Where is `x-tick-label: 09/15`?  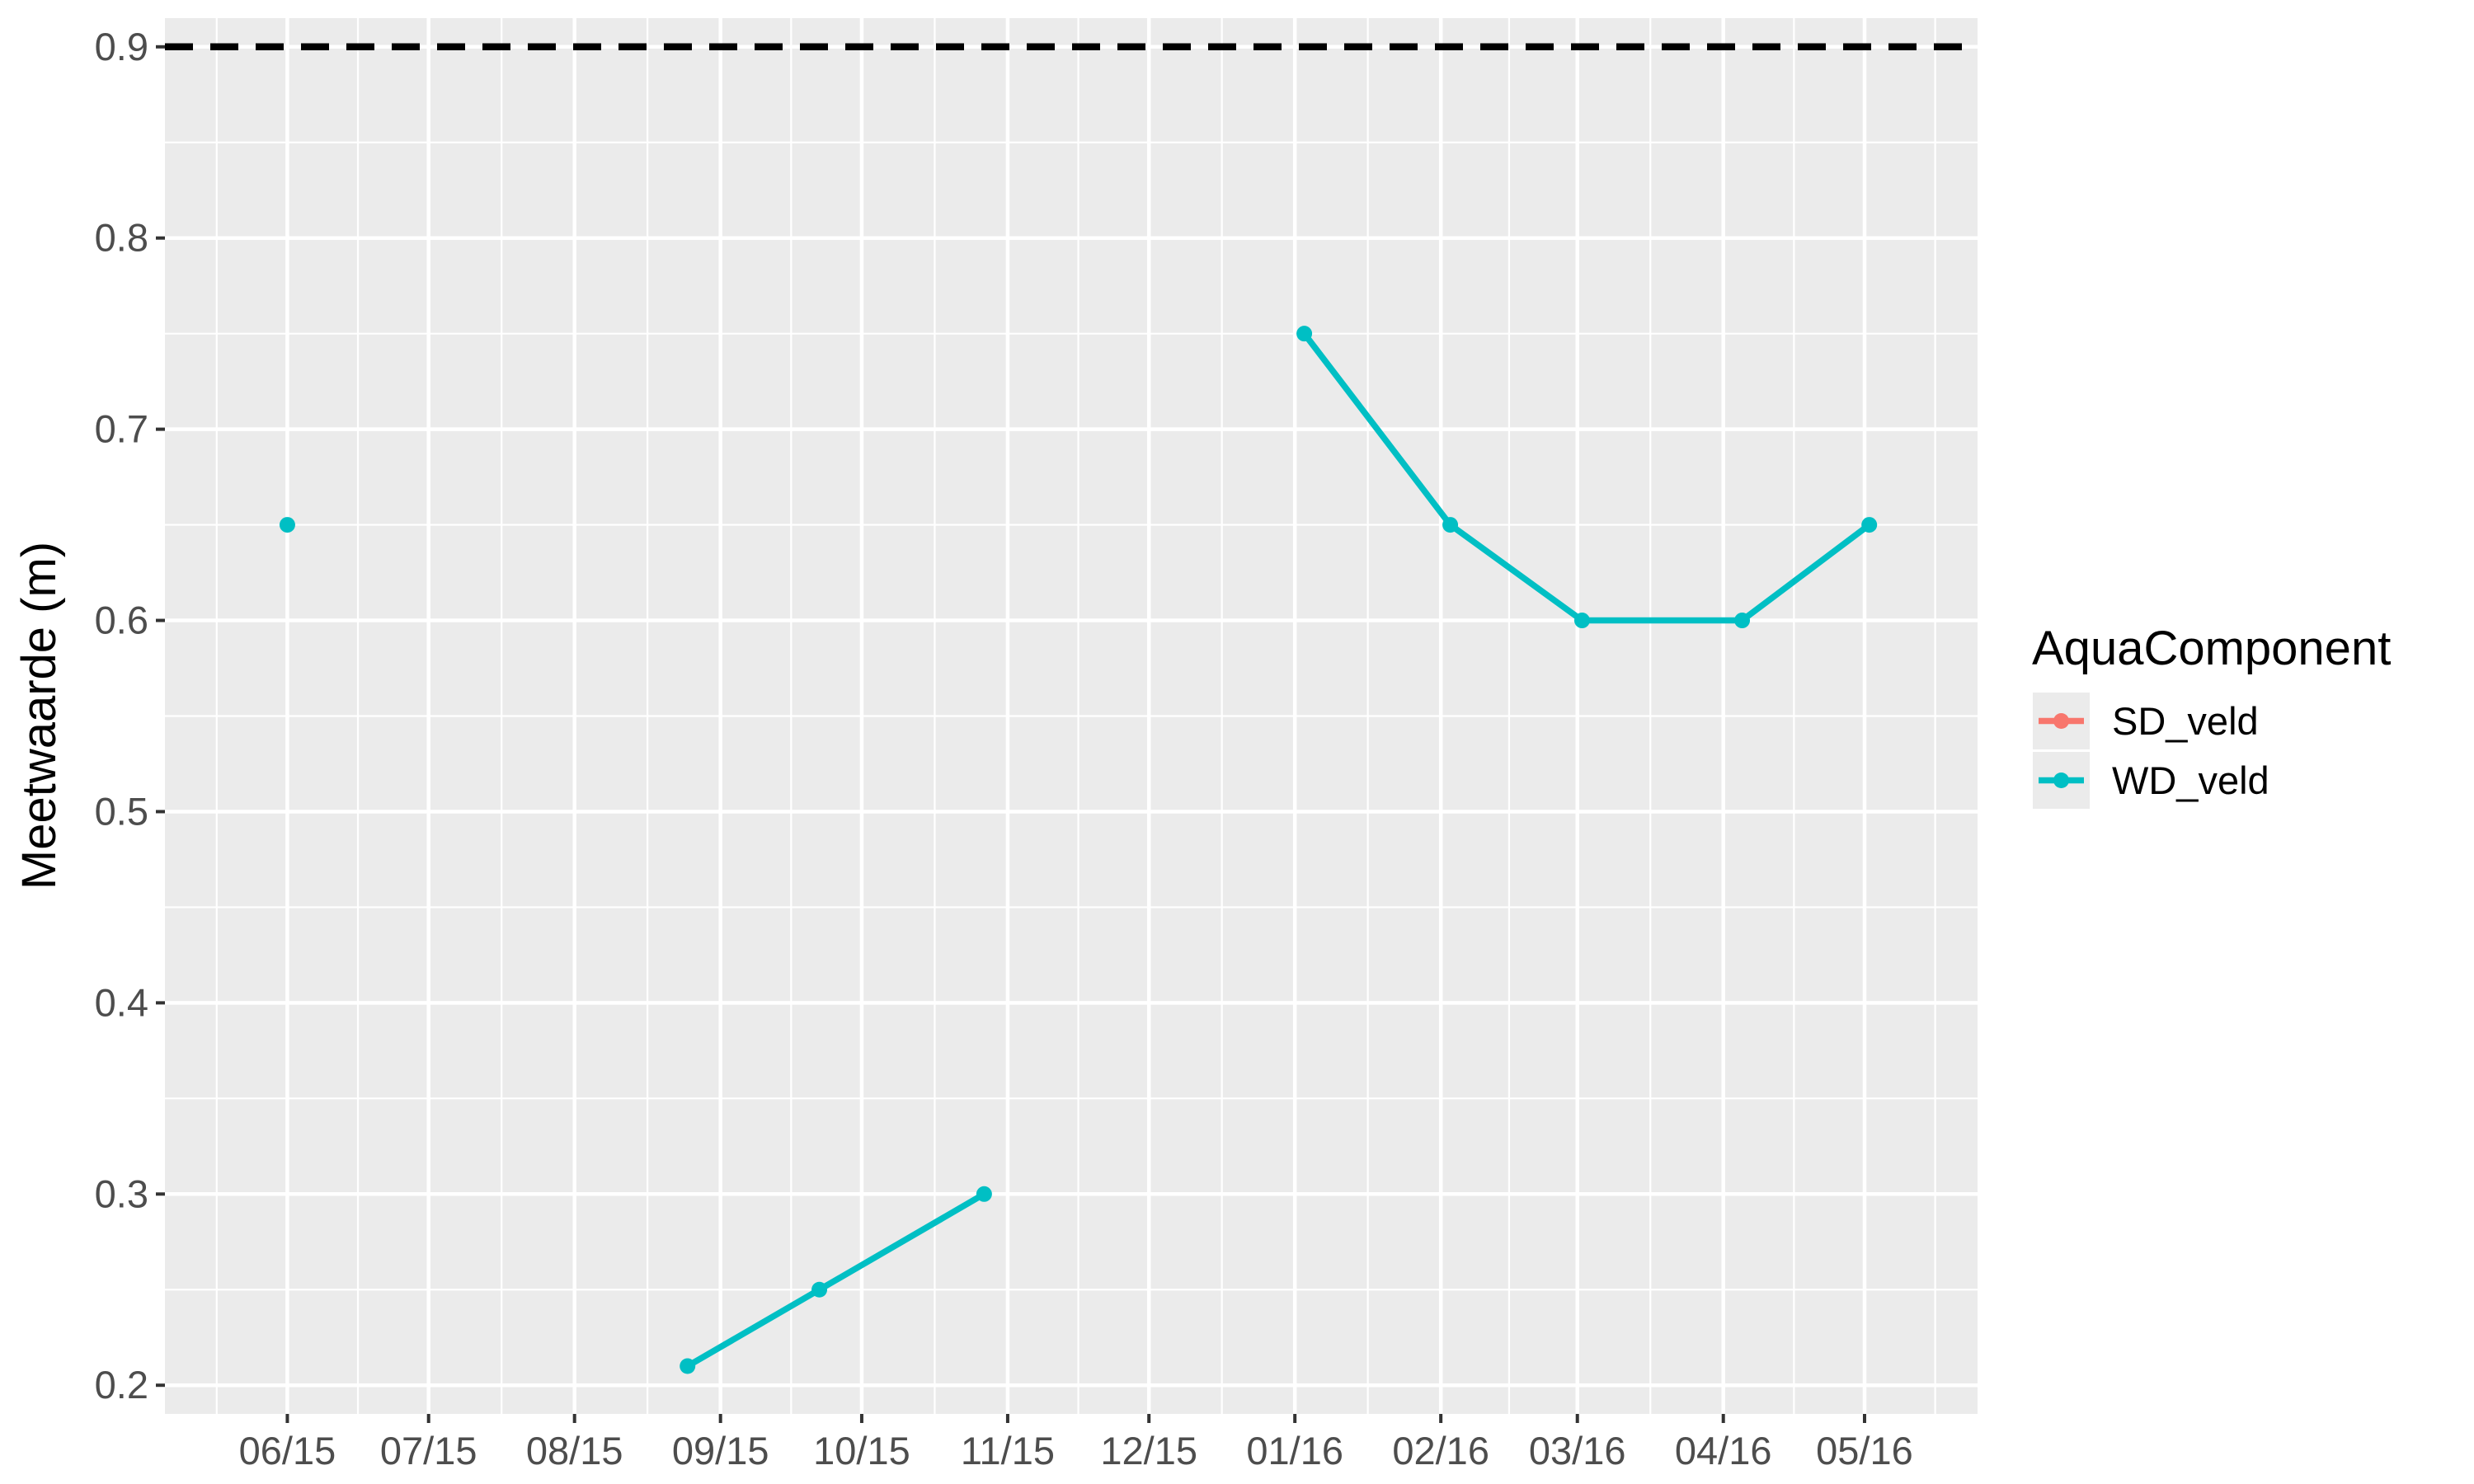
x-tick-label: 09/15 is located at coordinates (720, 1450).